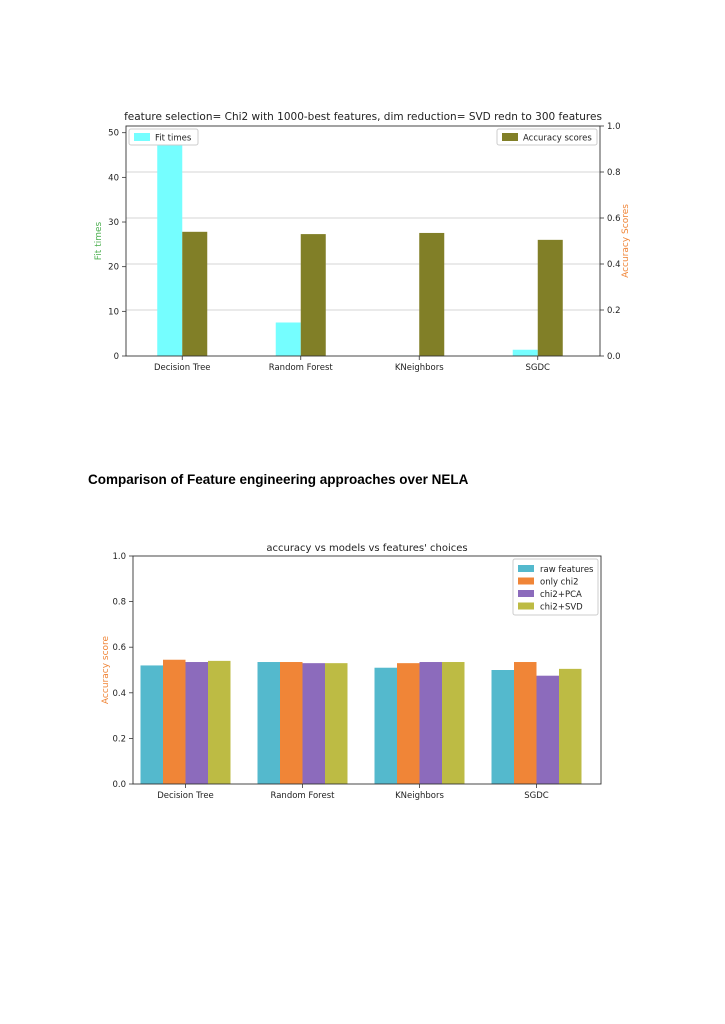 The image size is (725, 1024). Describe the element at coordinates (614, 219) in the screenshot. I see `y2-tick-label: 0.6` at that location.